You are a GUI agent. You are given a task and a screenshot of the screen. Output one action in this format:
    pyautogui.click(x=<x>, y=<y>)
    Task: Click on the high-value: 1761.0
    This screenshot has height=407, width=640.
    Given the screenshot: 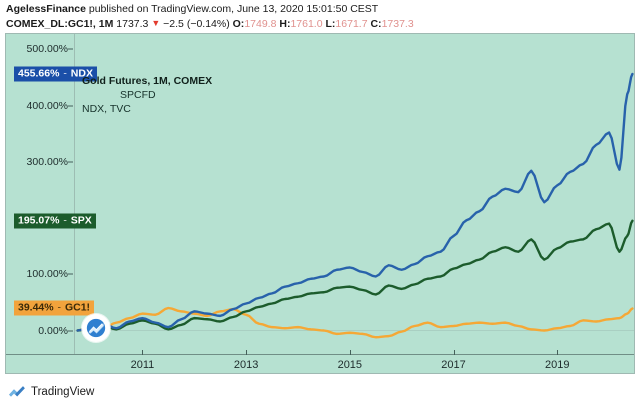 What is the action you would take?
    pyautogui.click(x=306, y=24)
    